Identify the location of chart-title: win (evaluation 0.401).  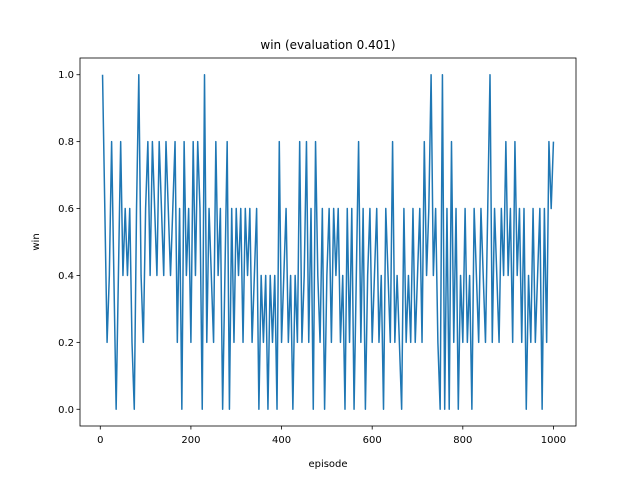
(327, 45).